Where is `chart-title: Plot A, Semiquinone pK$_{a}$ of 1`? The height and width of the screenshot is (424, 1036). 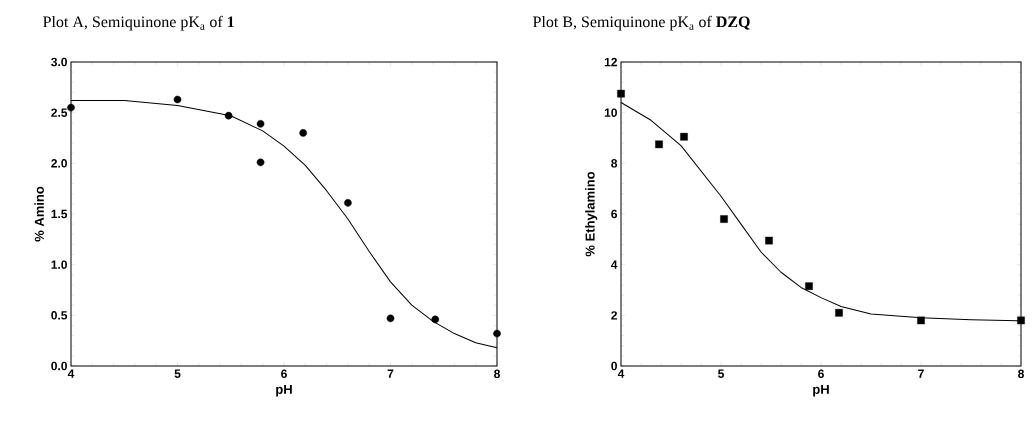 chart-title: Plot A, Semiquinone pK$_{a}$ of 1 is located at coordinates (138, 23).